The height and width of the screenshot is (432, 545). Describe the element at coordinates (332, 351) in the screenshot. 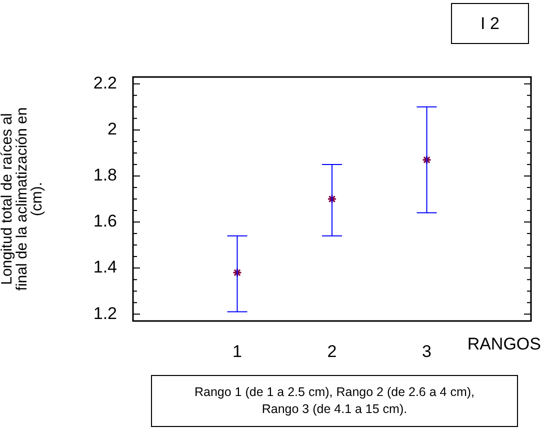

I see `x-tick-label: 2` at that location.